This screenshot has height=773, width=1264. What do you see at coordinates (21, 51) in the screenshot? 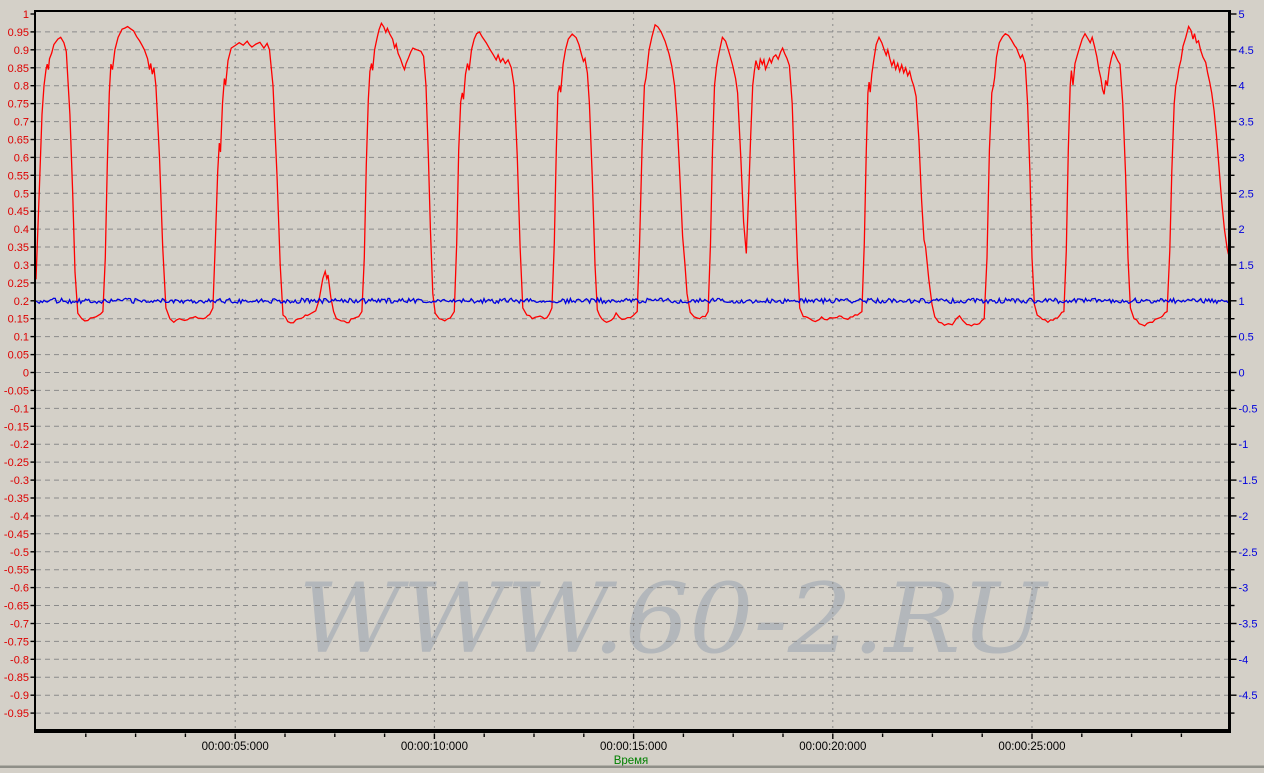
I see `left-tick-label: 0.9` at bounding box center [21, 51].